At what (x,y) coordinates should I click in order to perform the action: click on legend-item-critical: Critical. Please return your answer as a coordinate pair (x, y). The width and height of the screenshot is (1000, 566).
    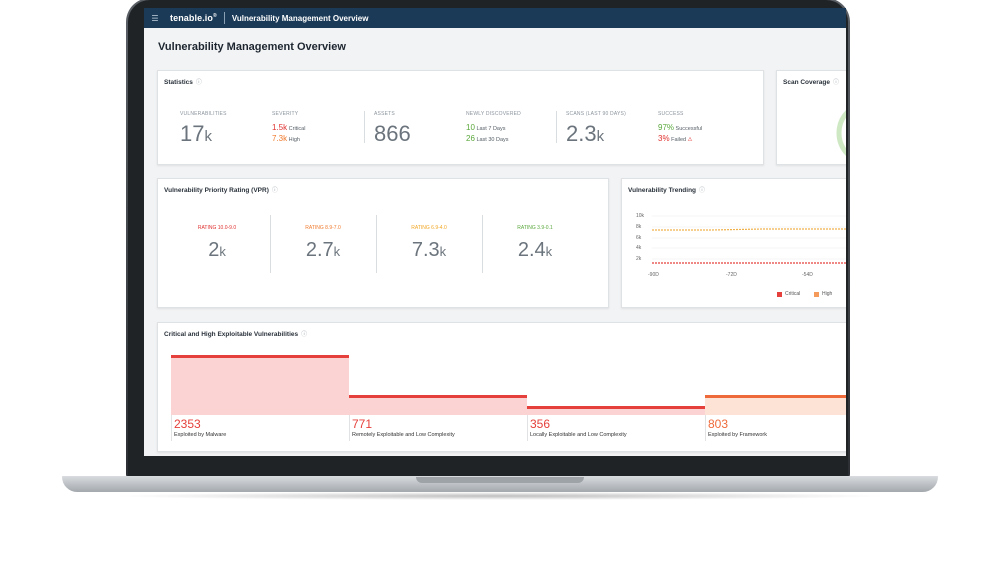
    Looking at the image, I should click on (788, 294).